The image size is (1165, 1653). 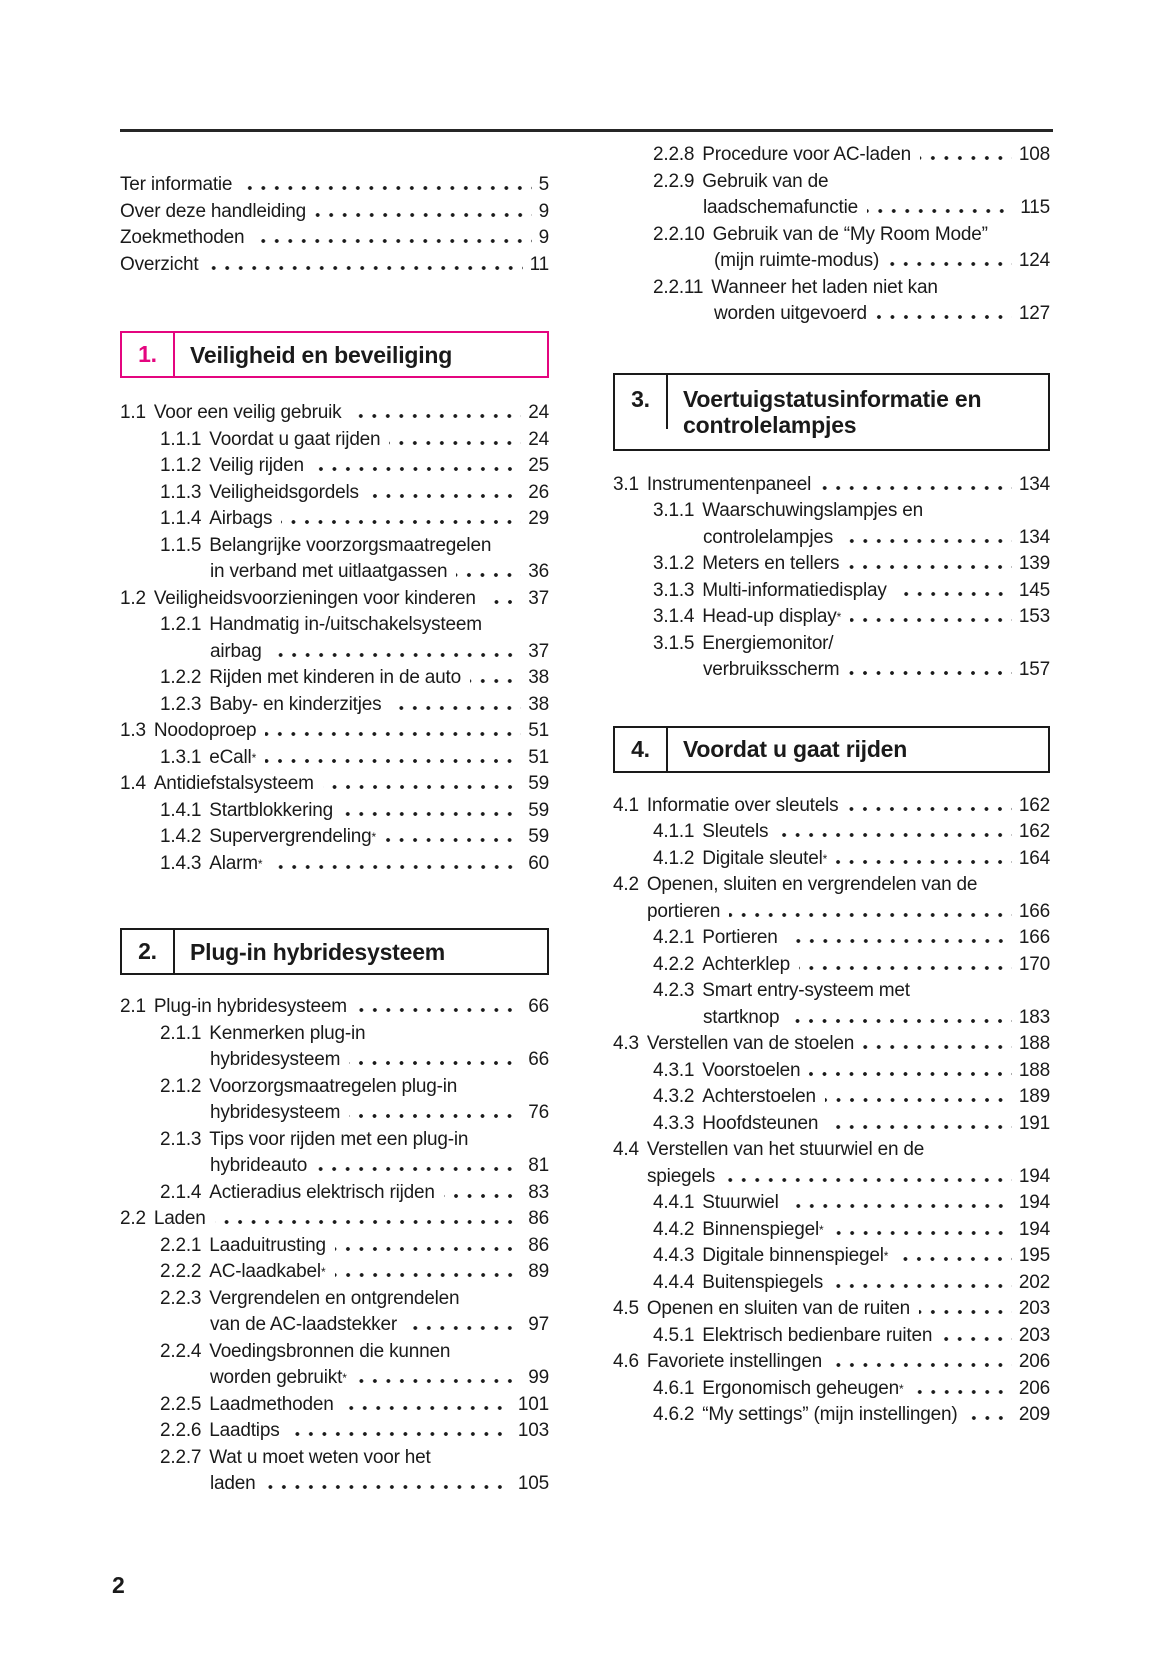 What do you see at coordinates (334, 440) in the screenshot?
I see `toc-entry: 1.1.1 Voordat u gaat rijden 24` at bounding box center [334, 440].